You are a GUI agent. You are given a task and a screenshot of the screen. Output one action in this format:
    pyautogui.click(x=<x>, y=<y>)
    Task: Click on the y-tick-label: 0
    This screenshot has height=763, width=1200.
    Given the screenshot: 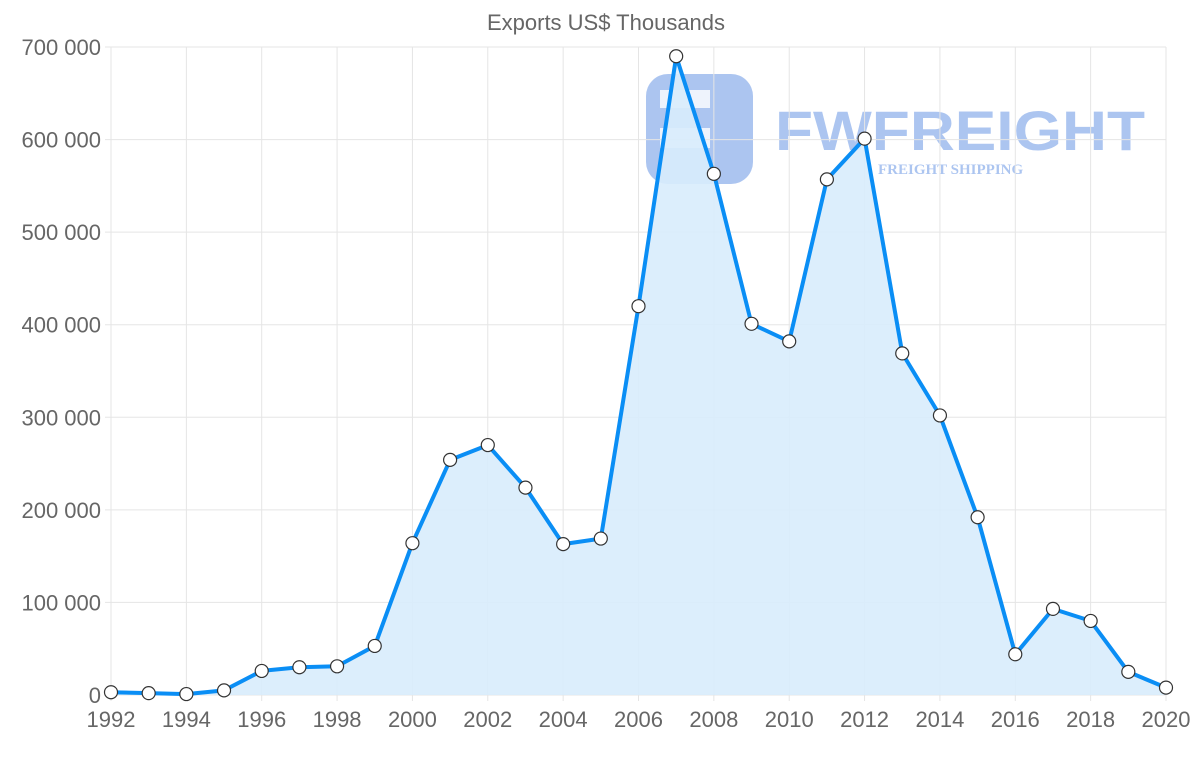 What is the action you would take?
    pyautogui.click(x=95, y=695)
    